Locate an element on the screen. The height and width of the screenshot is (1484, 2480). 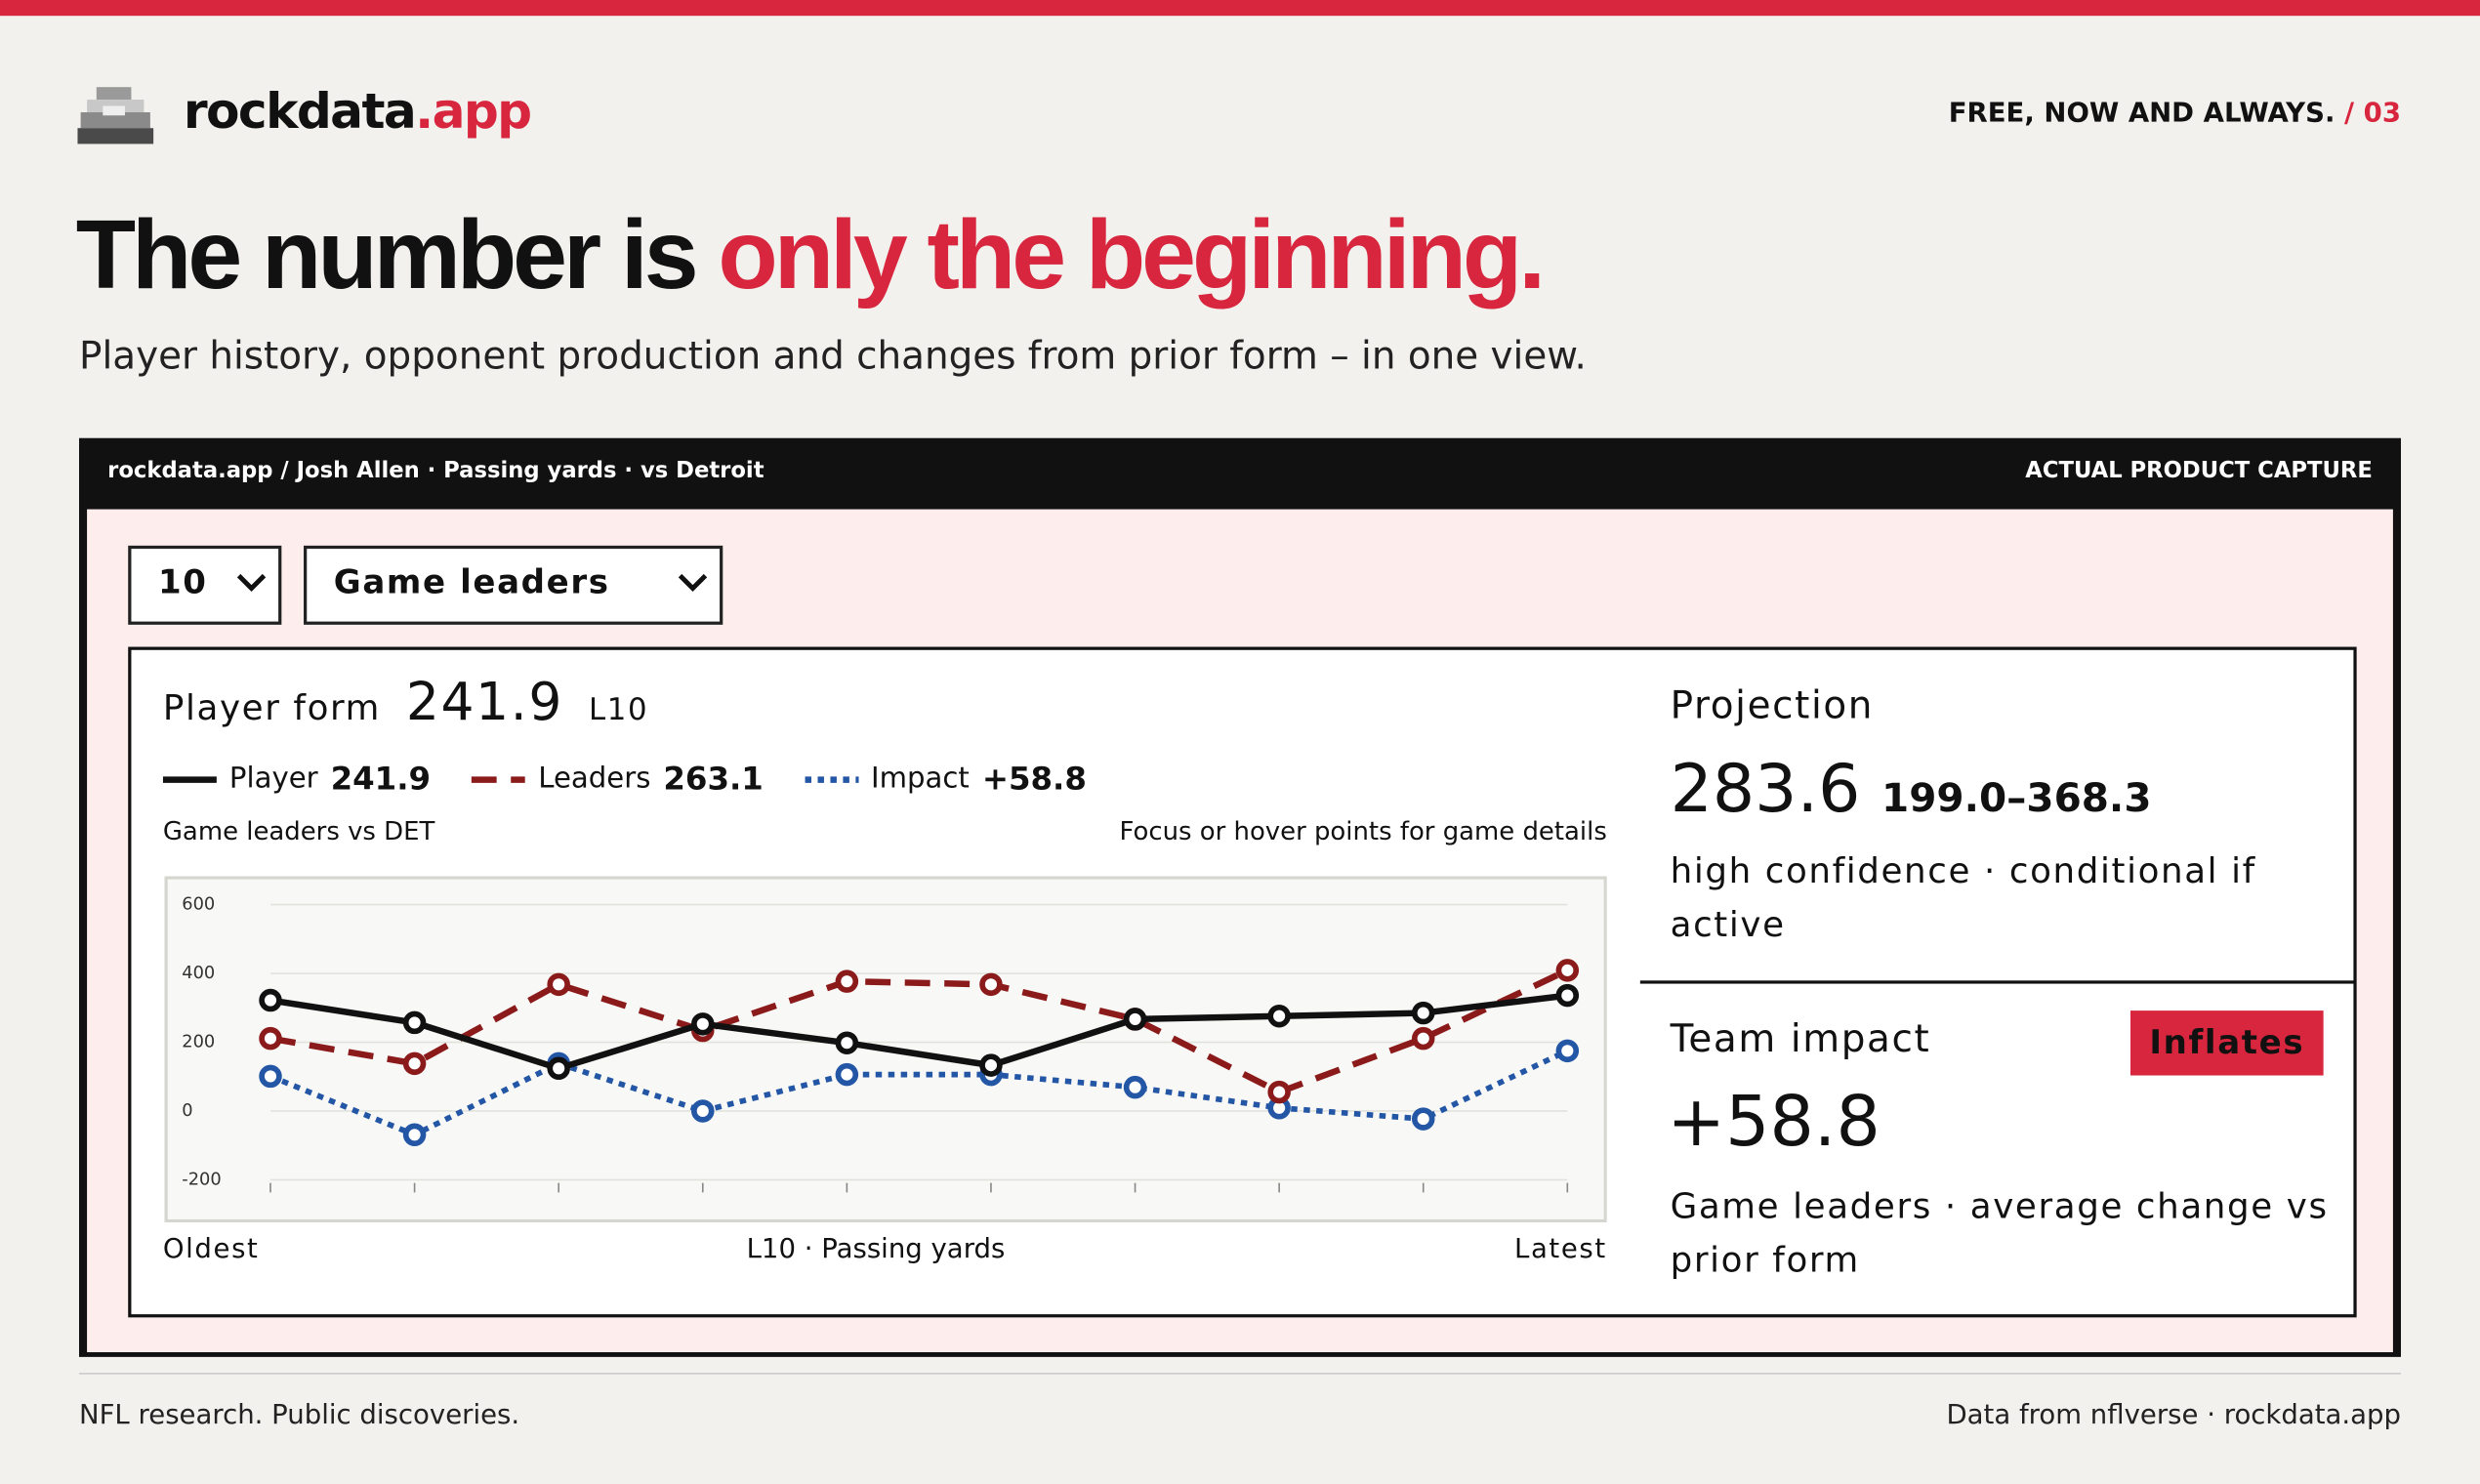
impact-label: Team impact is located at coordinates (1801, 1038).